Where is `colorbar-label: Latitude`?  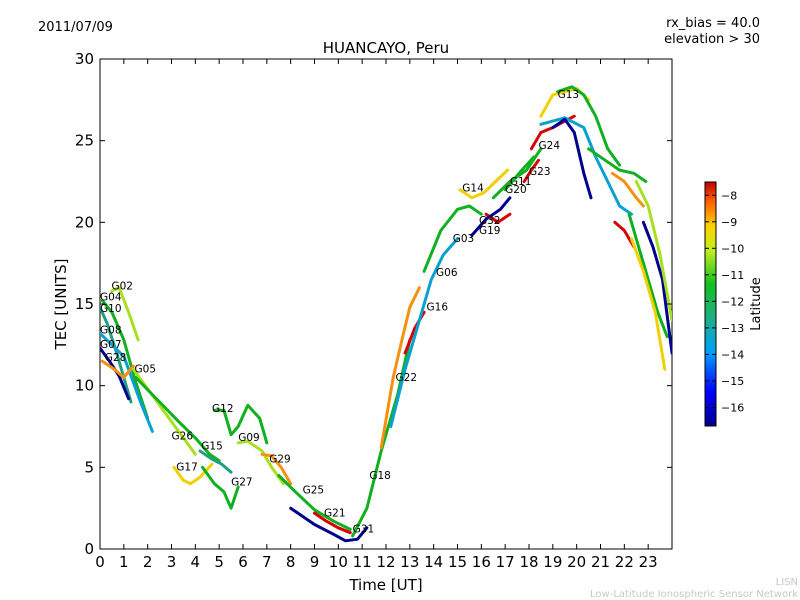 colorbar-label: Latitude is located at coordinates (756, 304).